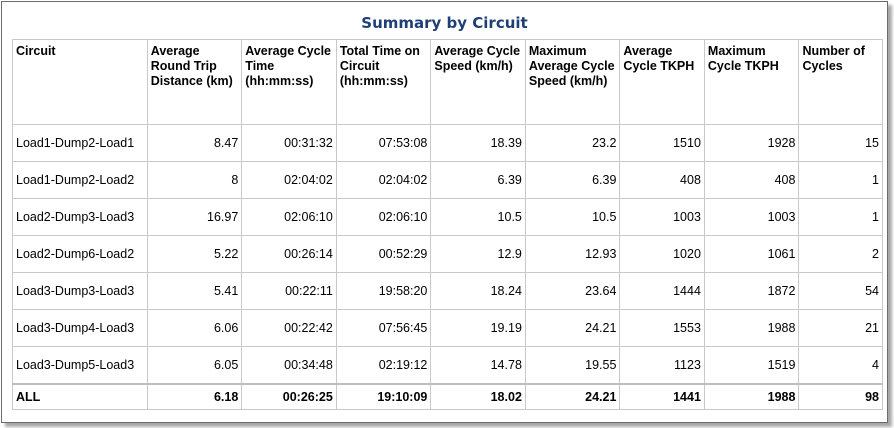 Image resolution: width=894 pixels, height=428 pixels. What do you see at coordinates (478, 291) in the screenshot?
I see `avg-speed-cell: 18.24` at bounding box center [478, 291].